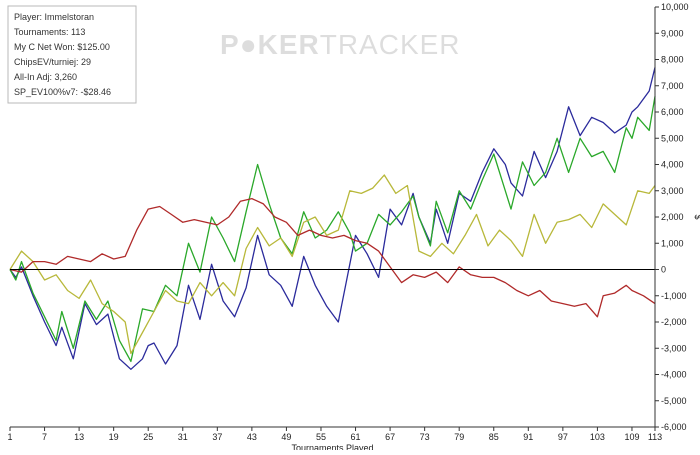  I want to click on y-axis-title: $, so click(696, 216).